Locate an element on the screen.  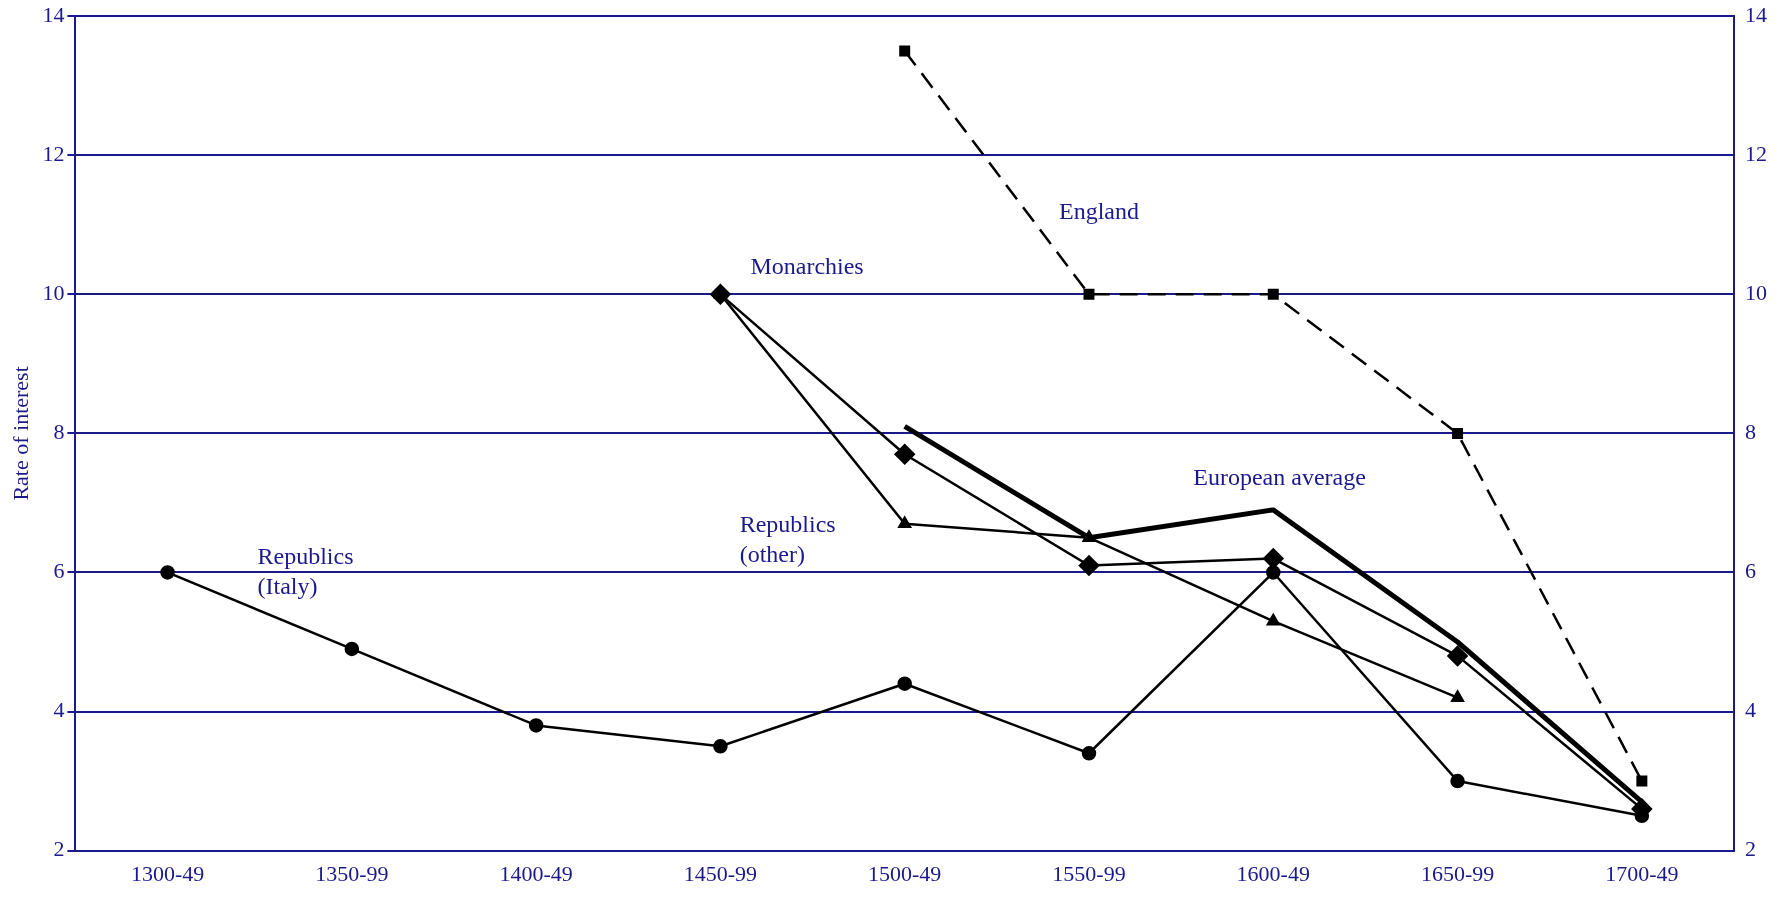
x-tick-label: 1600-49 is located at coordinates (1273, 873).